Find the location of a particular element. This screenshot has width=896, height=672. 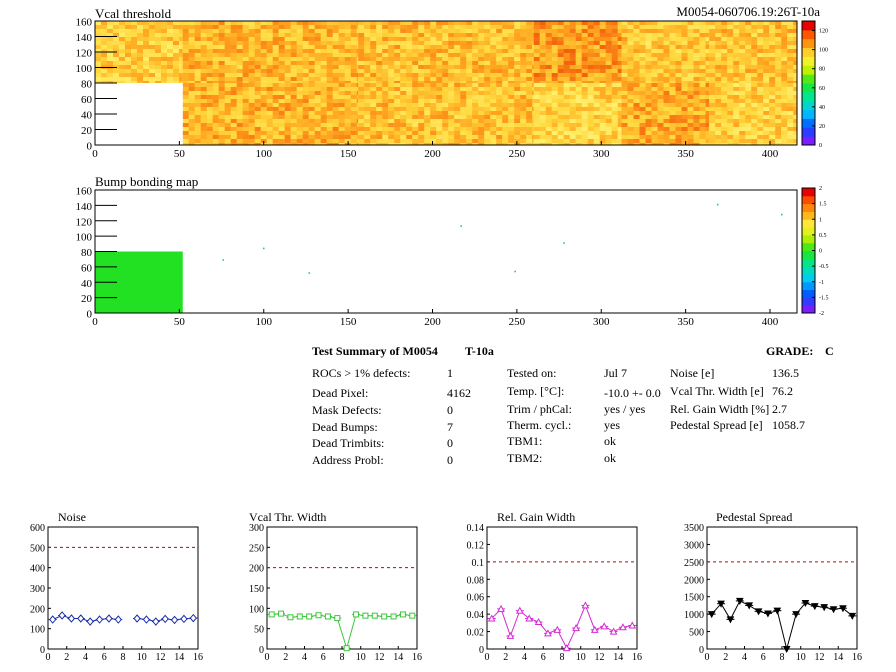

x-tick-label: 300 is located at coordinates (601, 154).